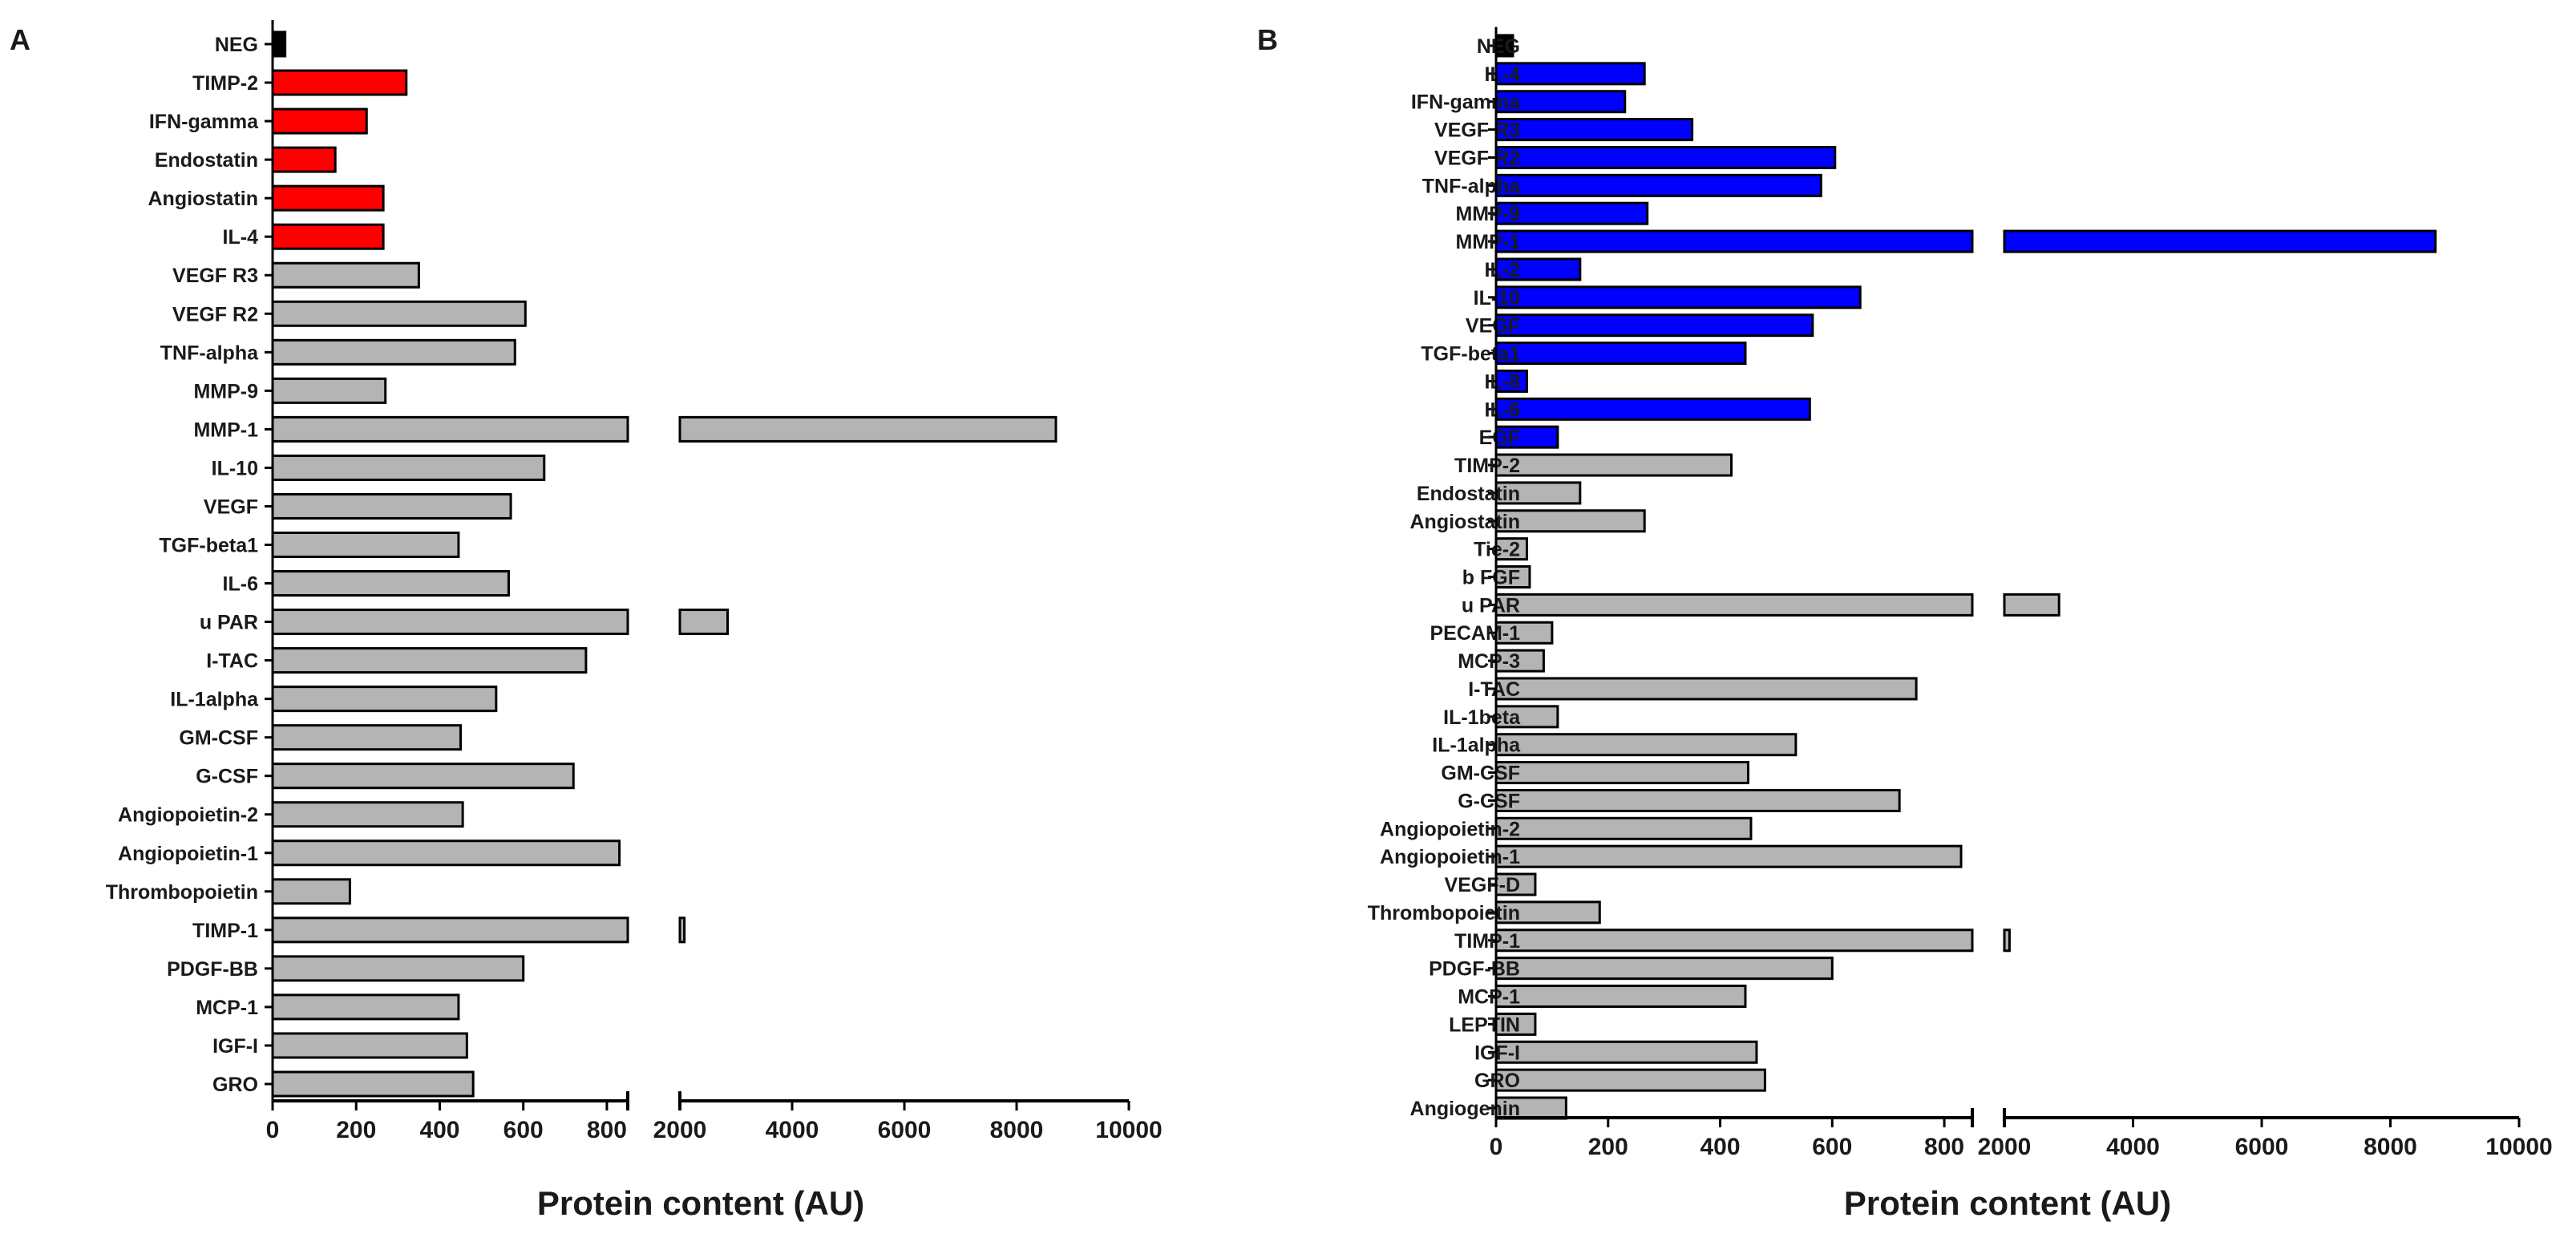 The image size is (2576, 1250). Describe the element at coordinates (391, 506) in the screenshot. I see `bar-vegf` at that location.